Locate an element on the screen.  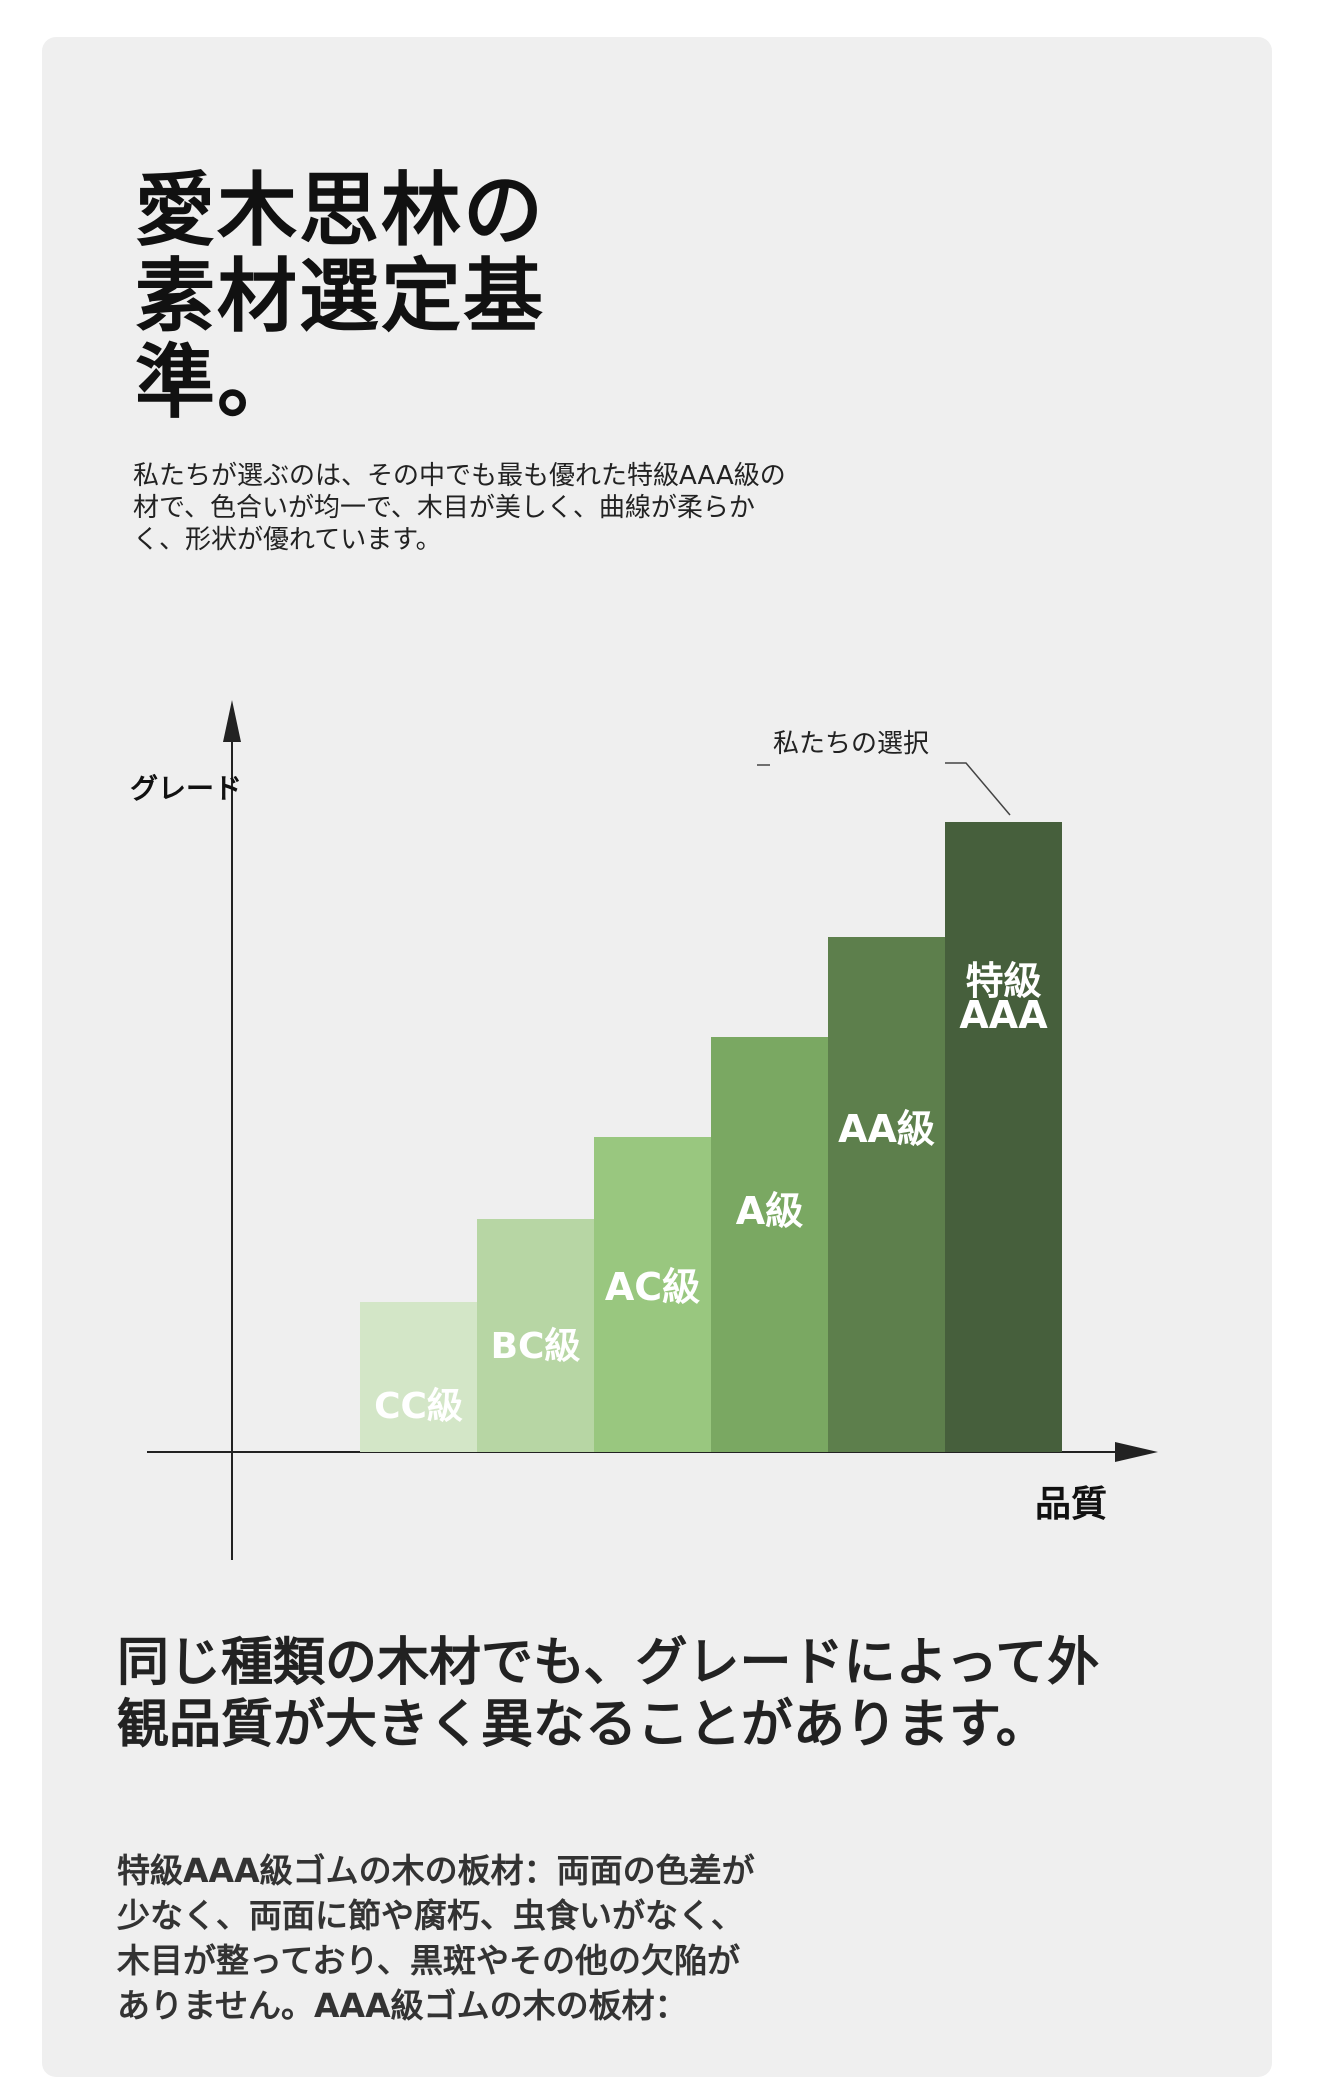
x-axis-label: 品質 is located at coordinates (1071, 1504).